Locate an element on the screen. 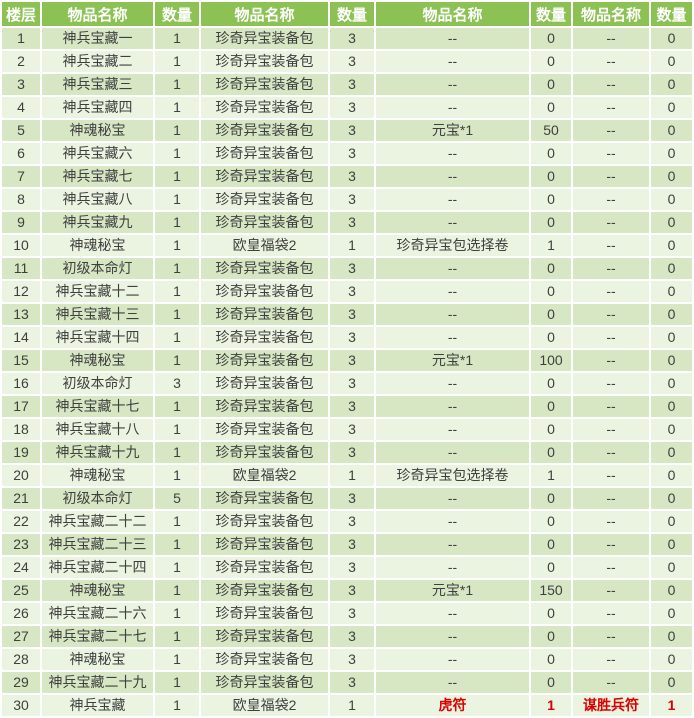 Image resolution: width=694 pixels, height=718 pixels. column-header-4: 数量 is located at coordinates (352, 14).